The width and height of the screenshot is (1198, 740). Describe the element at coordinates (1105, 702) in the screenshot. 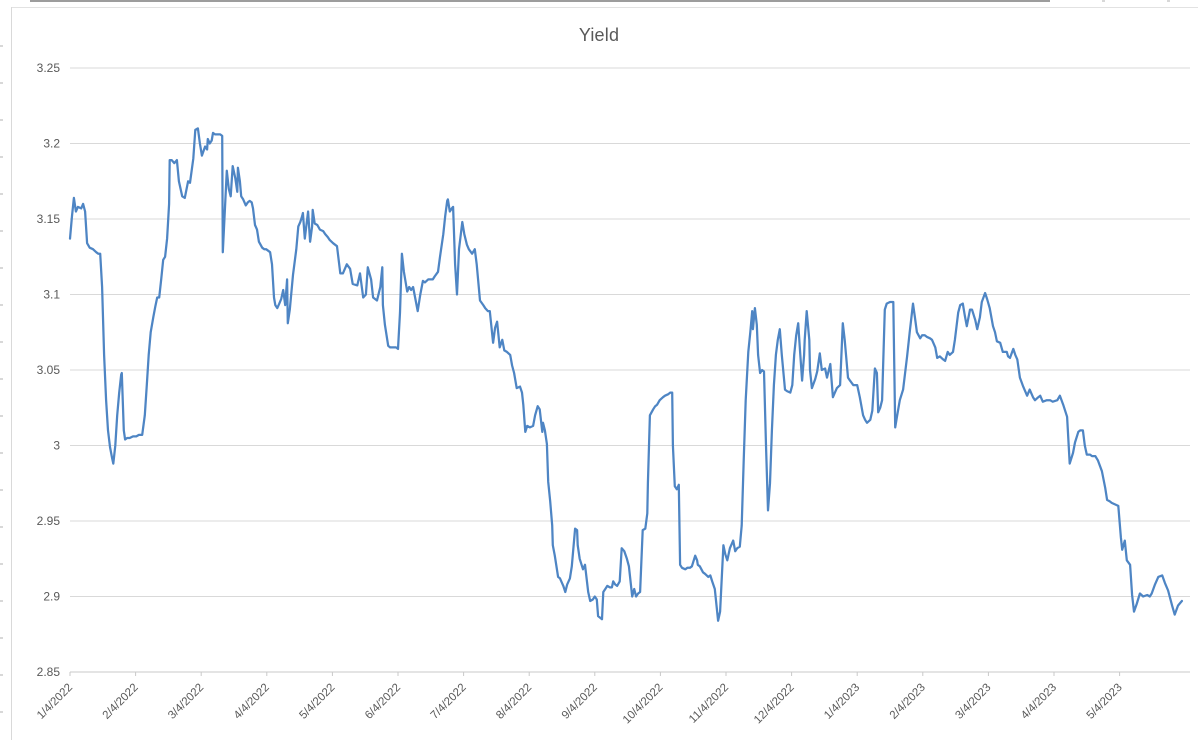

I see `x-axis-tick-label: 5/4/2023` at that location.